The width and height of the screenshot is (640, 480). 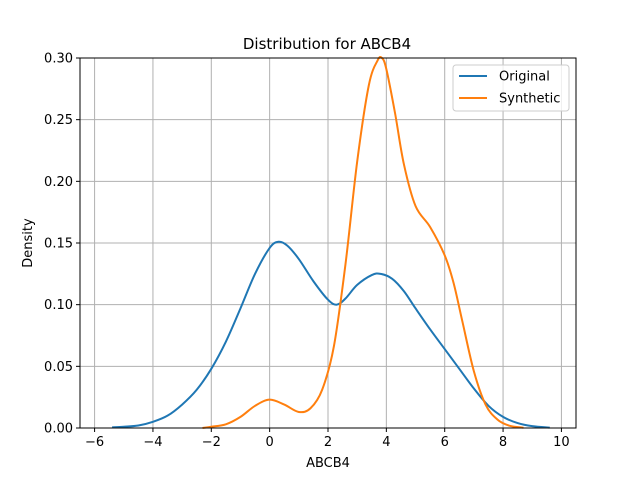 I want to click on x-axis-label: ABCB4, so click(x=328, y=463).